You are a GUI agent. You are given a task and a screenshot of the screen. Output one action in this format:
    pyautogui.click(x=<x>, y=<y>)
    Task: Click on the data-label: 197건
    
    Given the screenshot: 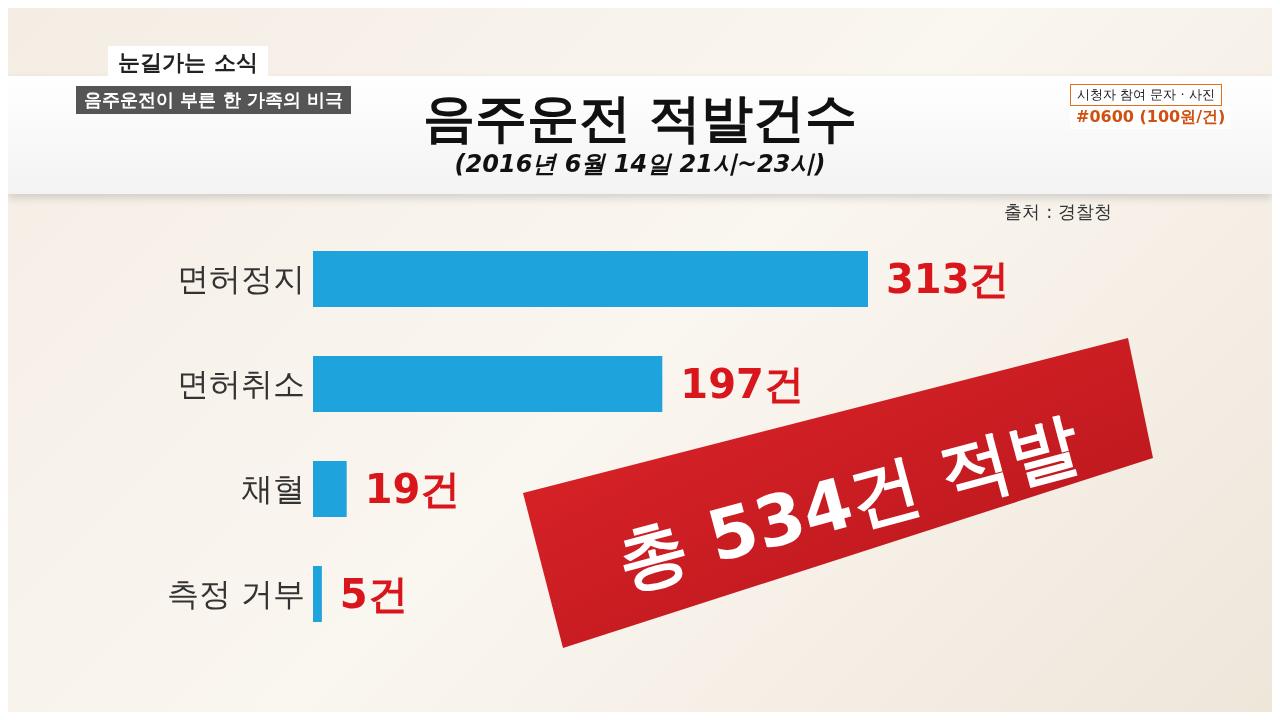 What is the action you would take?
    pyautogui.click(x=742, y=384)
    